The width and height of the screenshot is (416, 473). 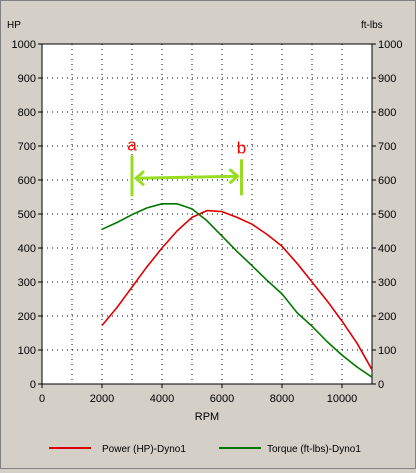 What do you see at coordinates (282, 399) in the screenshot?
I see `x-tick-label: 8000` at bounding box center [282, 399].